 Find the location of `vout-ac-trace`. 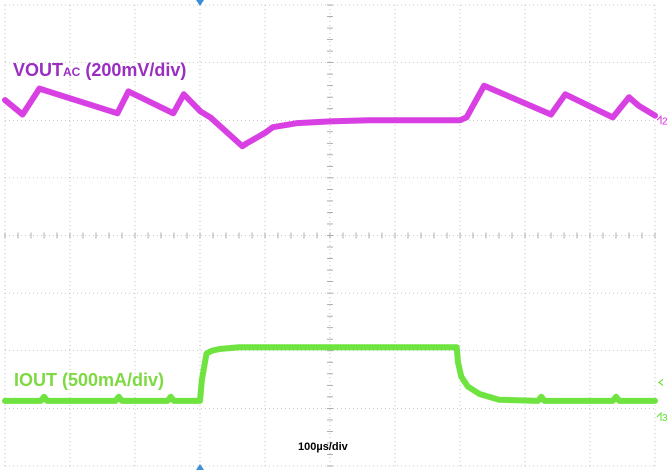

vout-ac-trace is located at coordinates (330, 116).